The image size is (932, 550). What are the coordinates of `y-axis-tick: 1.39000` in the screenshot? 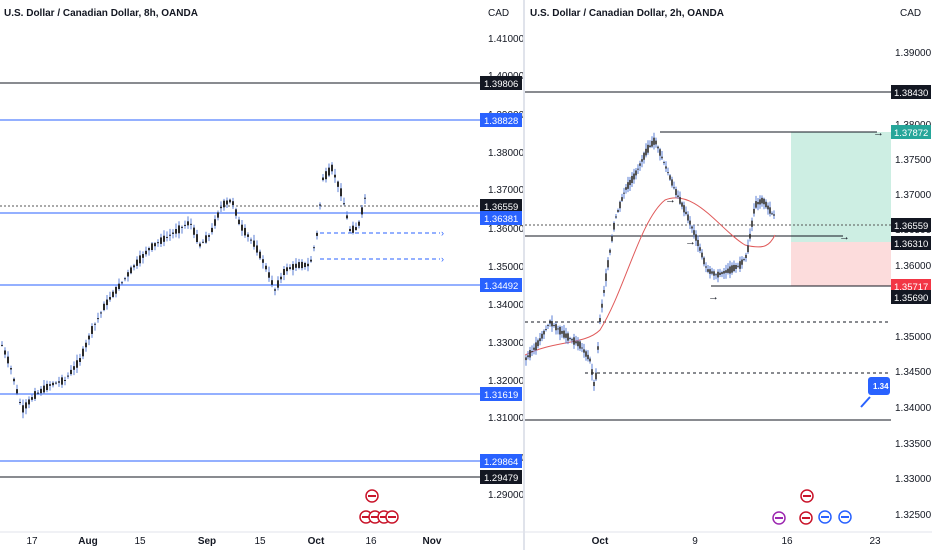 It's located at (913, 53).